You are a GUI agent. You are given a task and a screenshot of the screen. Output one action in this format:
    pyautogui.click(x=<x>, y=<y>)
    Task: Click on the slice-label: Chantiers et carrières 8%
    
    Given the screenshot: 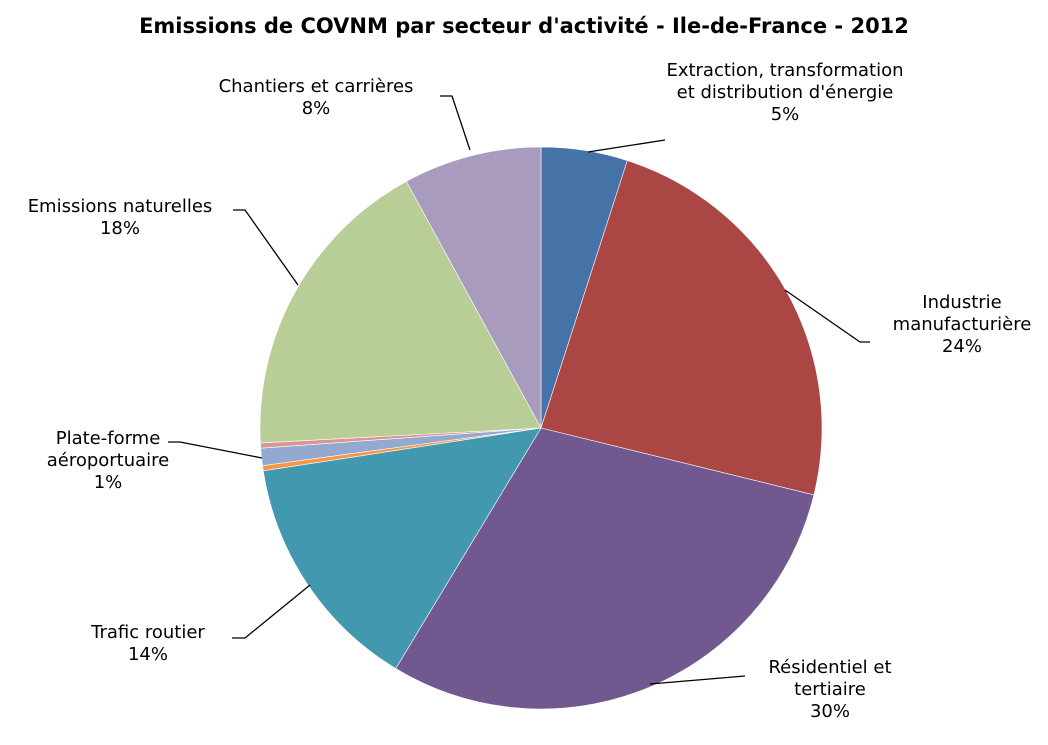 What is the action you would take?
    pyautogui.click(x=316, y=98)
    